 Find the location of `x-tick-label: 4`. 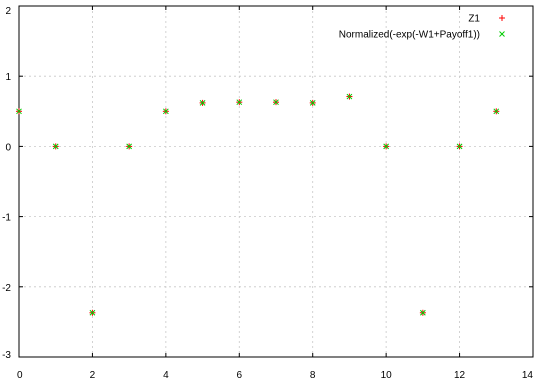

x-tick-label: 4 is located at coordinates (166, 375).